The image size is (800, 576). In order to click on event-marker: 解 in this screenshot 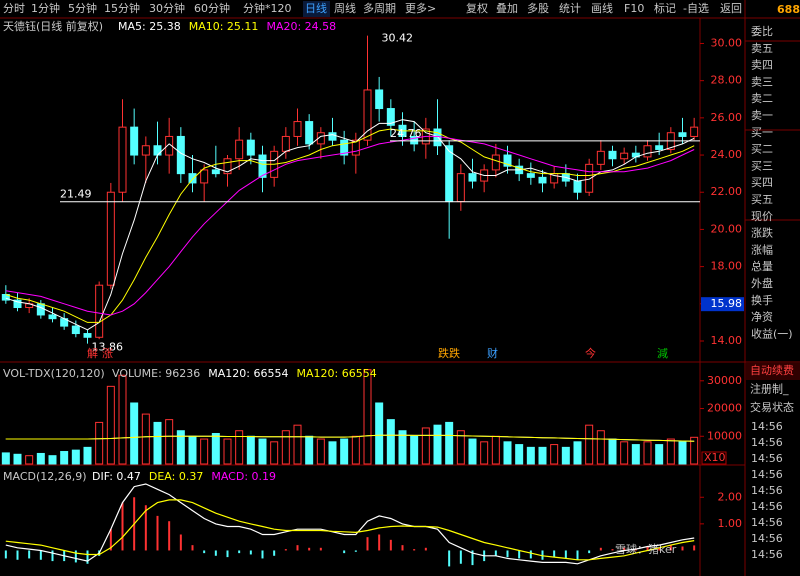, I will do `click(92, 353)`.